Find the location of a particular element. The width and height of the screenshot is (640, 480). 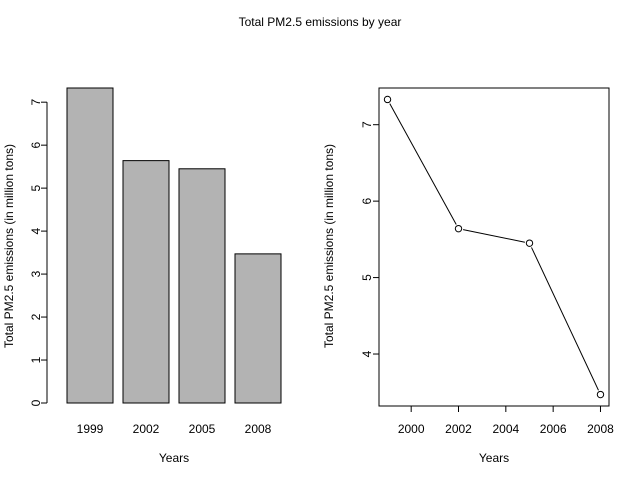

bar-y-tick-label: 6 is located at coordinates (36, 144).